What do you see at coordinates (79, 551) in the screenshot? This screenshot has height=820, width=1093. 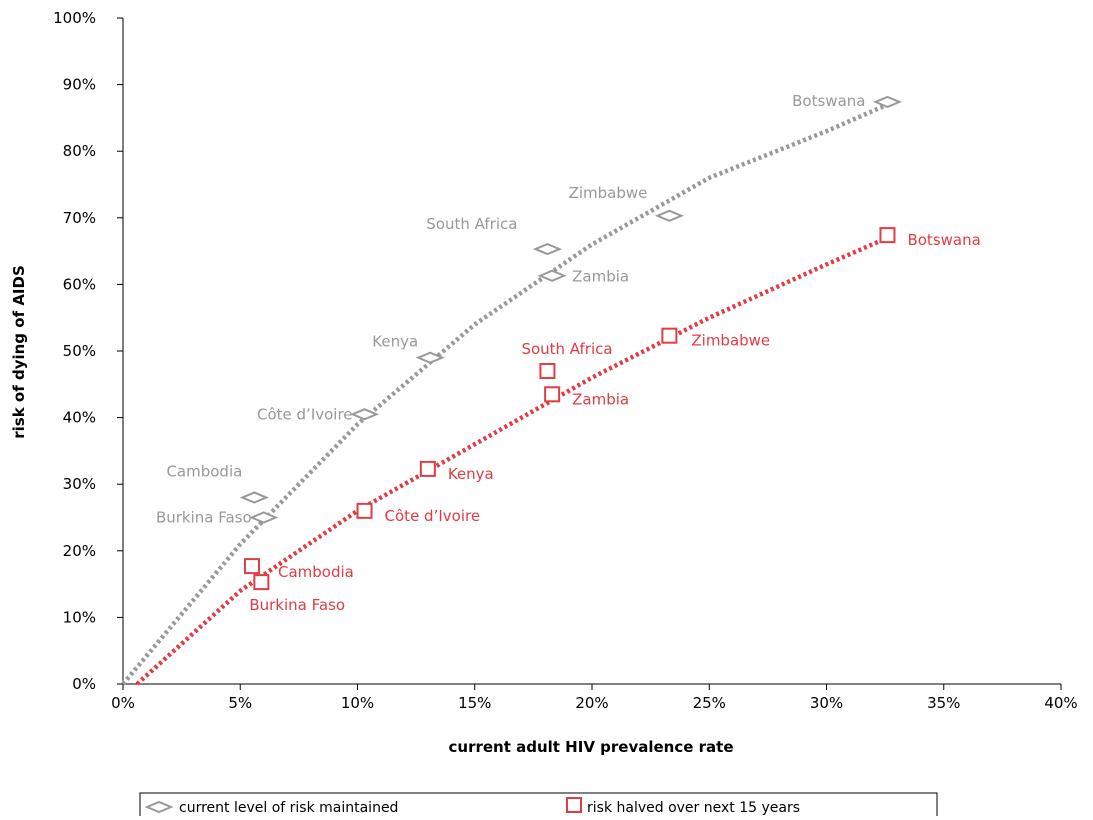 I see `y-tick-label: 20%` at bounding box center [79, 551].